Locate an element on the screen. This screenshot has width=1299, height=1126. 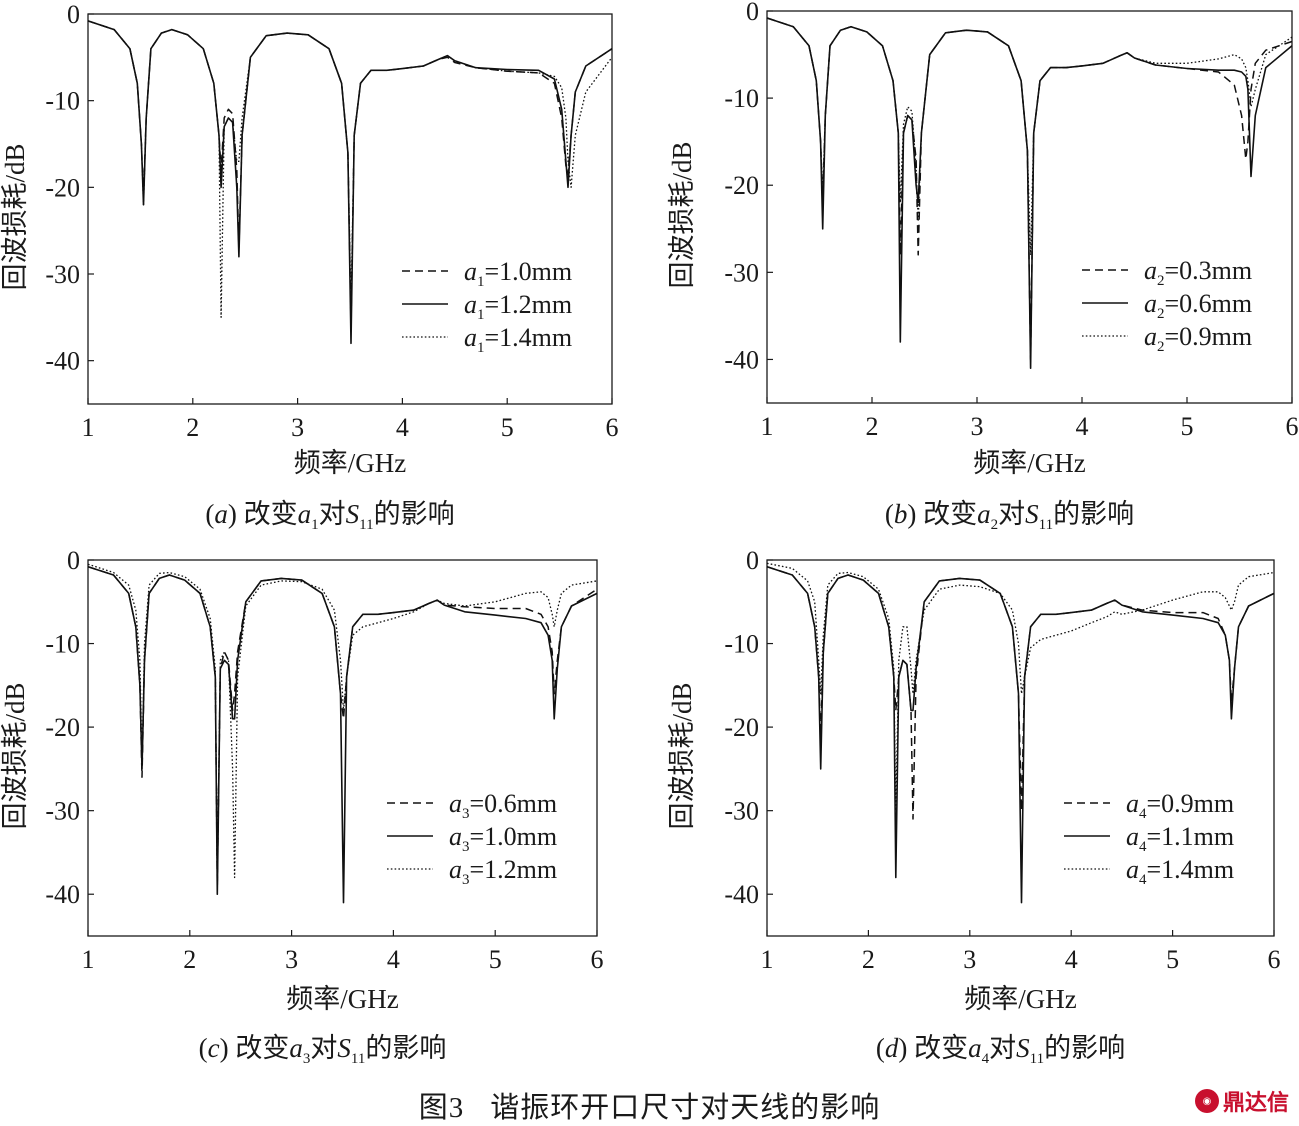
caption-variable-sub: 3 is located at coordinates (307, 1059).